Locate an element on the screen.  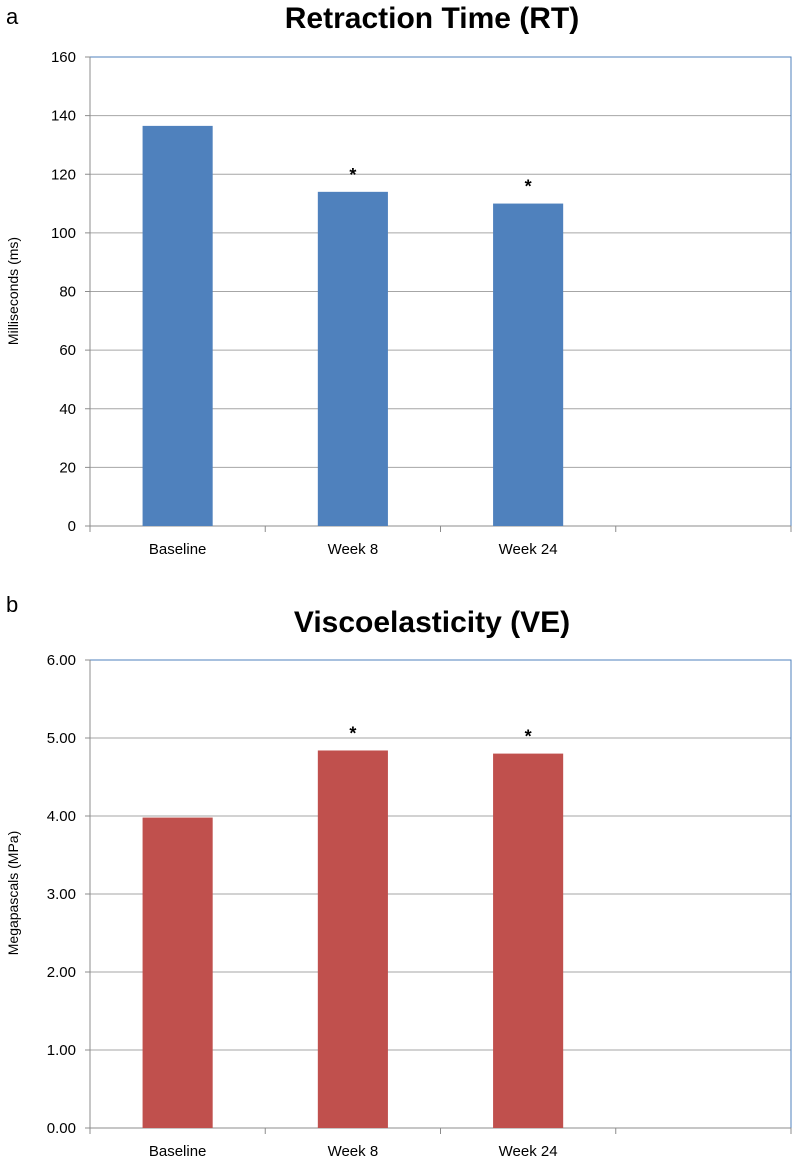
y-tick-label: 0 is located at coordinates (72, 526).